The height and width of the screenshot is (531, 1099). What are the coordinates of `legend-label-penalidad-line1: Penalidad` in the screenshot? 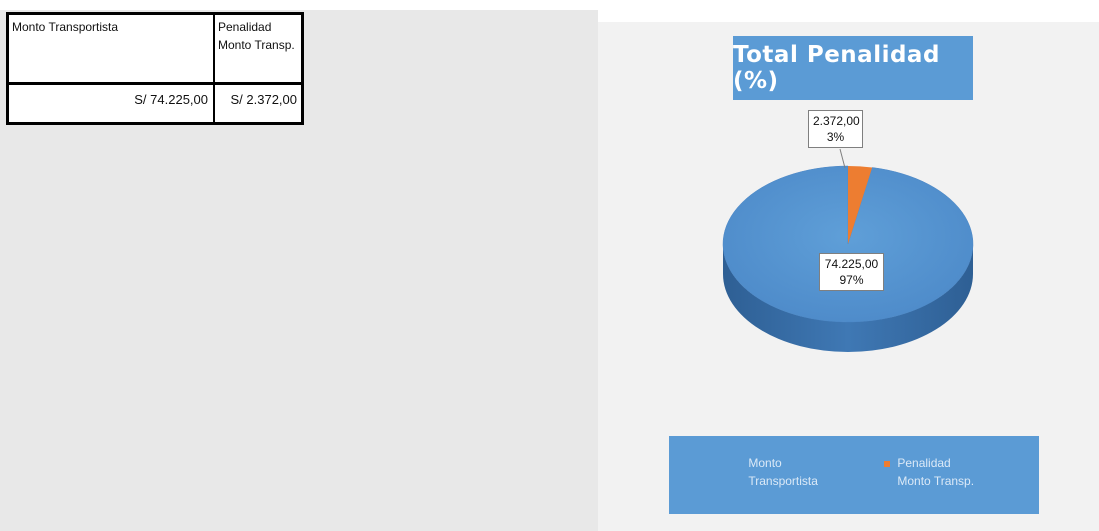 It's located at (924, 463).